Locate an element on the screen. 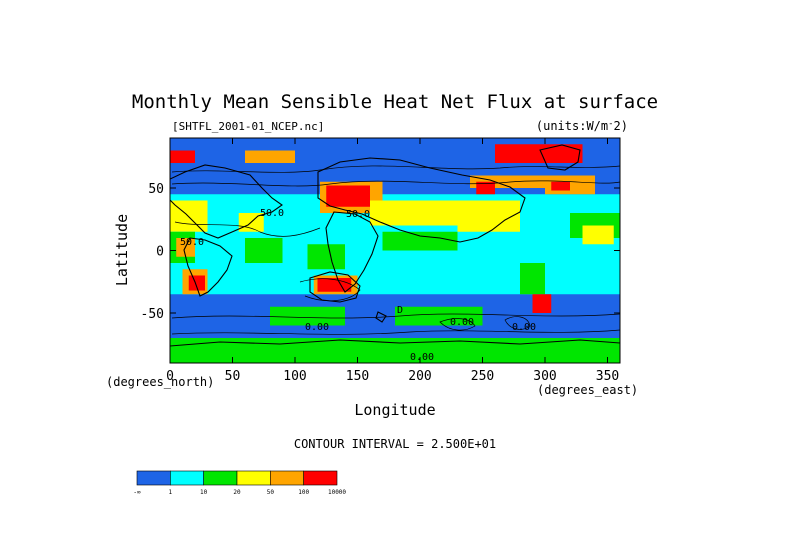  x-tick-label: 300 is located at coordinates (544, 376).